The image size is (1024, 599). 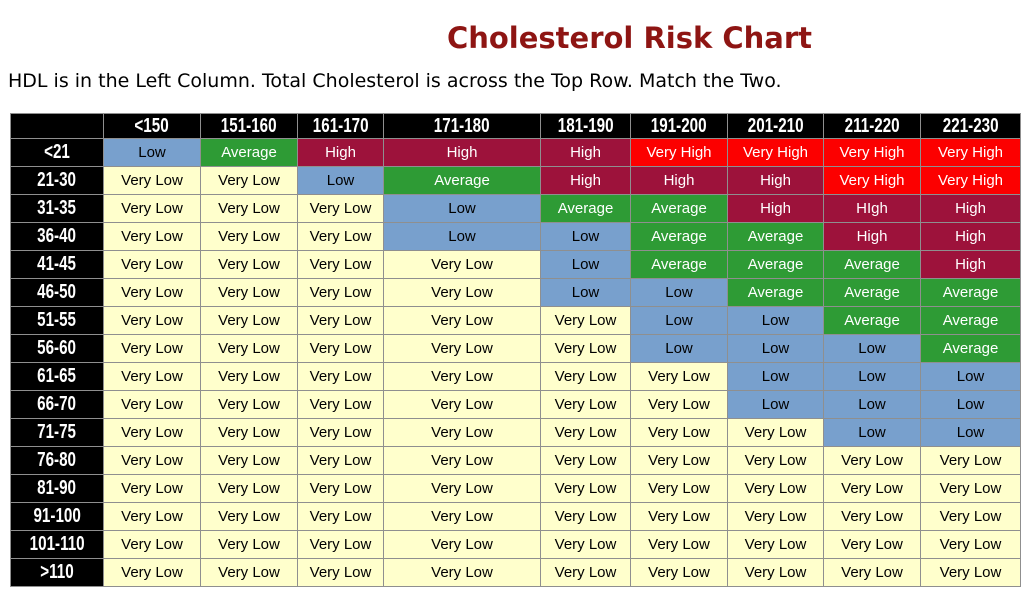 What do you see at coordinates (57, 544) in the screenshot?
I see `row-header-label: 101-110` at bounding box center [57, 544].